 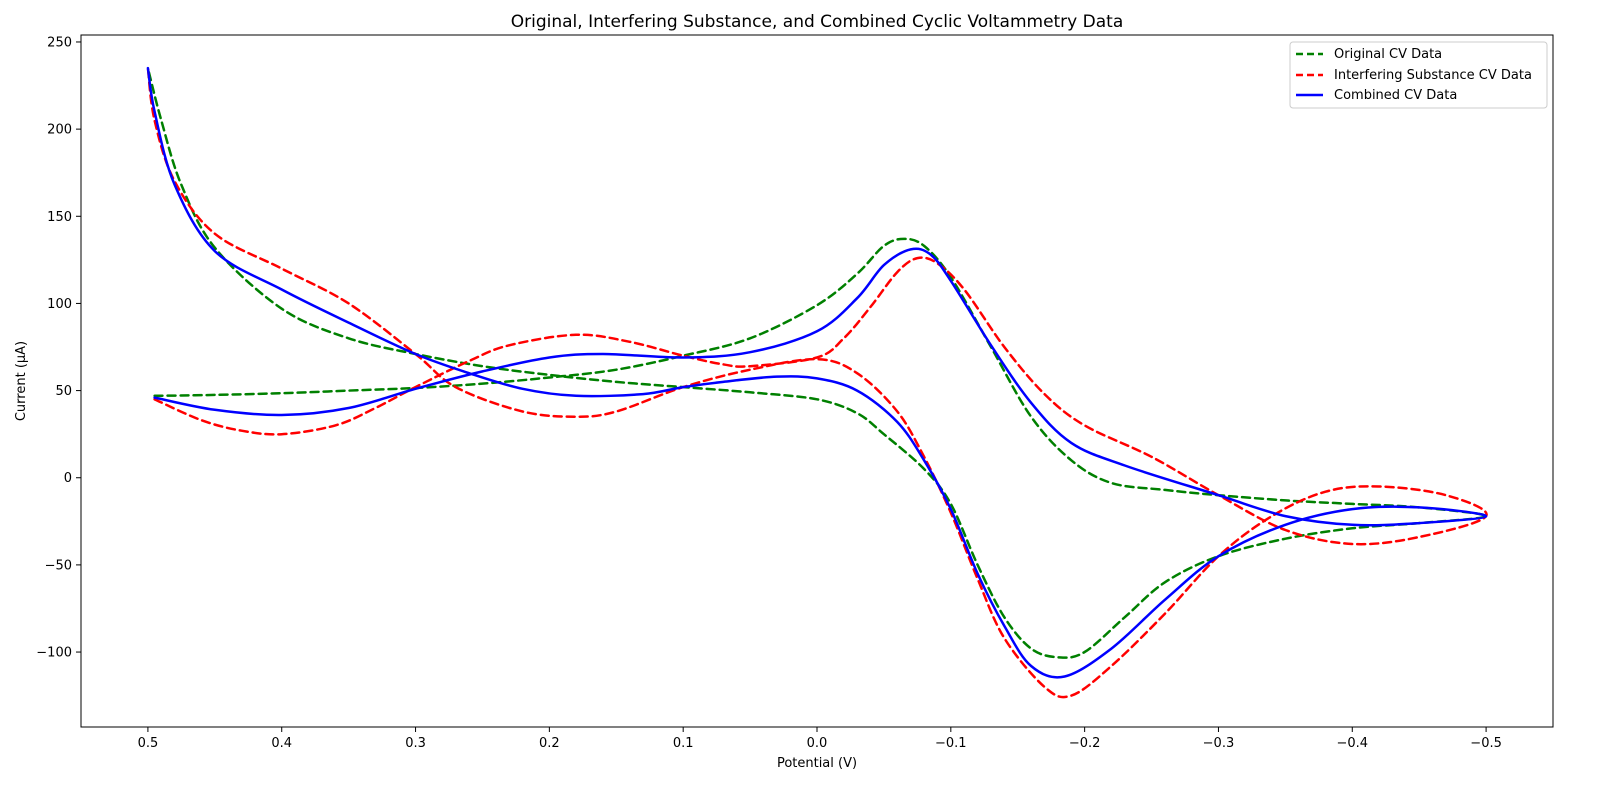 I want to click on x-tick-label: 0.2, so click(x=549, y=743).